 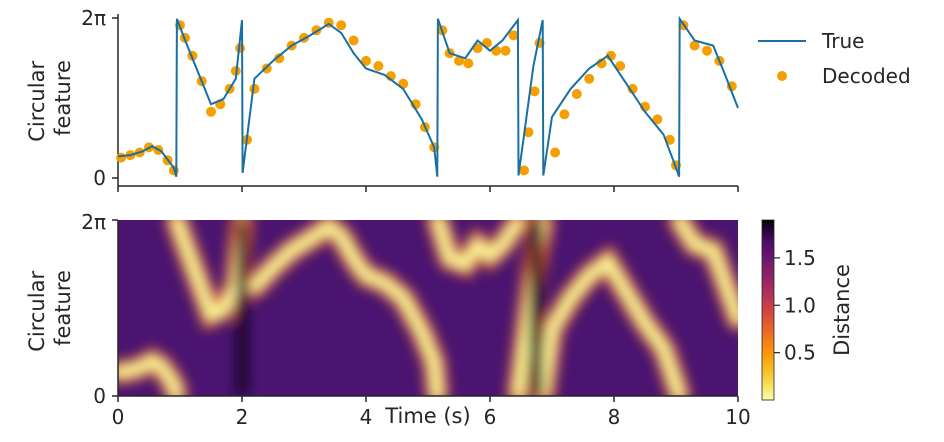 What do you see at coordinates (842, 41) in the screenshot?
I see `legend-true-label: True` at bounding box center [842, 41].